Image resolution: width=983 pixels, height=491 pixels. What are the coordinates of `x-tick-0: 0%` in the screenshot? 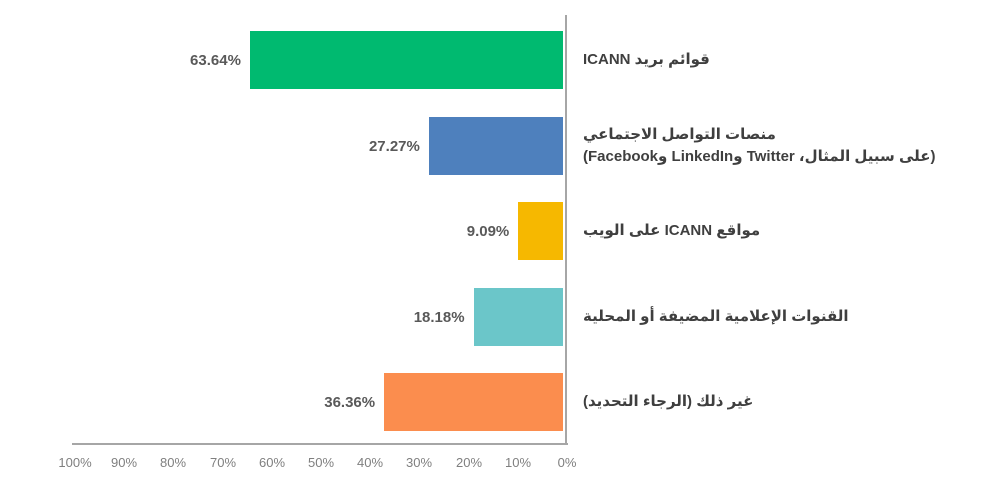 It's located at (567, 462).